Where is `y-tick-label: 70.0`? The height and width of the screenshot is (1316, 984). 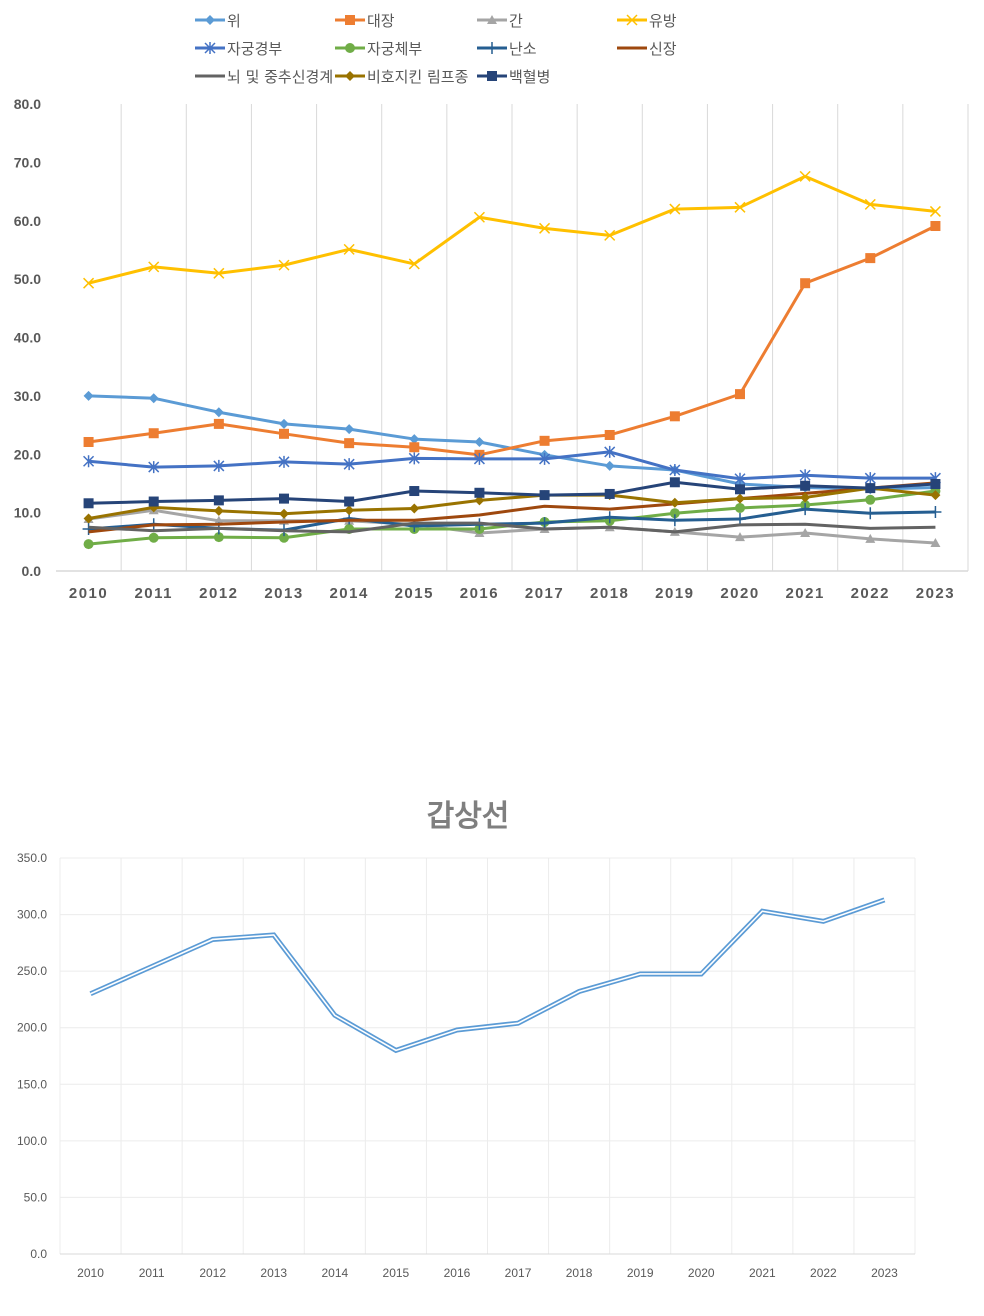 y-tick-label: 70.0 is located at coordinates (27, 162).